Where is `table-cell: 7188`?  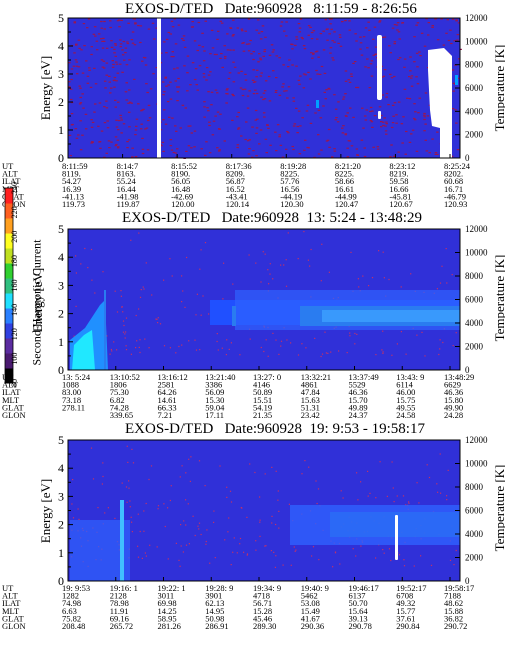
table-cell: 7188 is located at coordinates (452, 596).